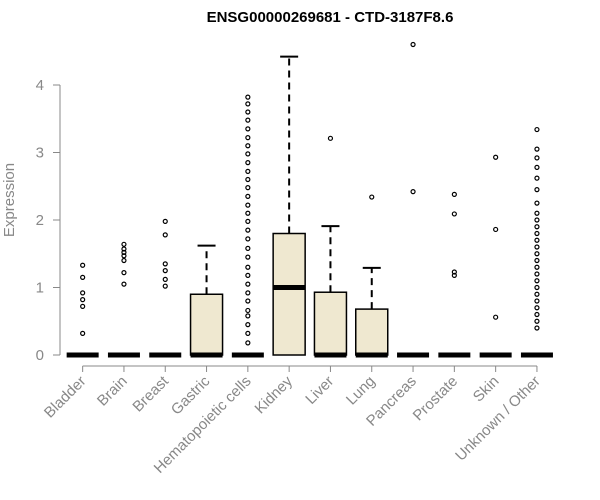  Describe the element at coordinates (65, 397) in the screenshot. I see `x-tick-label: Bladder` at that location.